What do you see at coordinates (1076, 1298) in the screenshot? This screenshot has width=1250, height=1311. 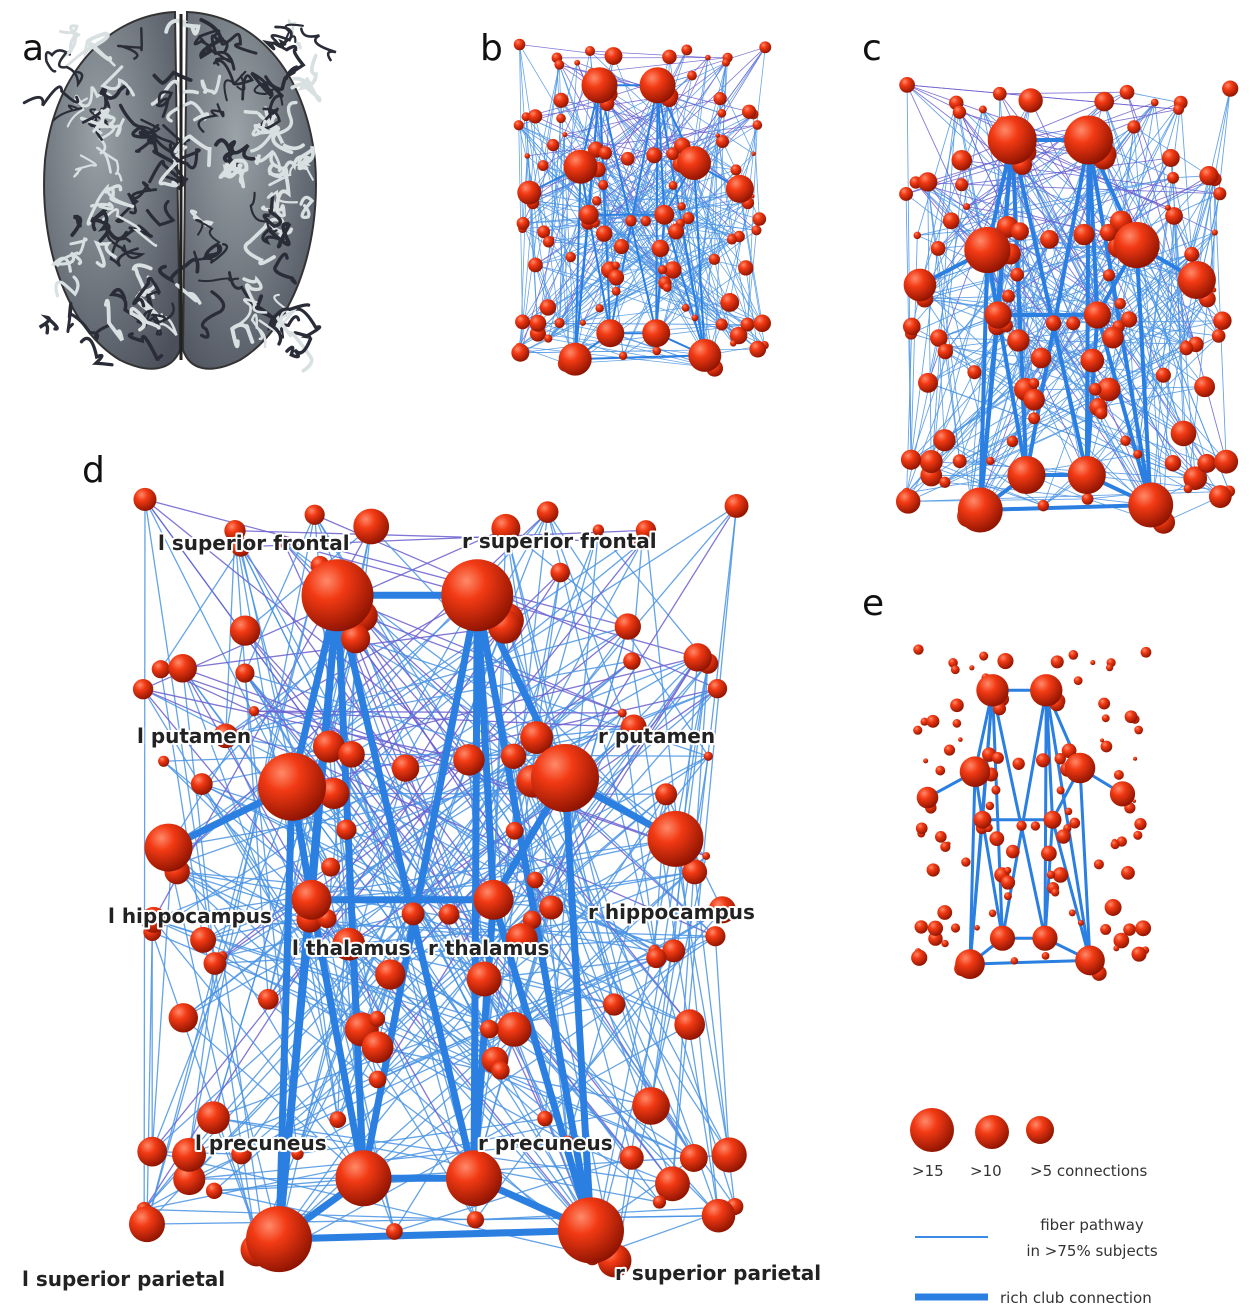 I see `legend-text: rich club connection` at bounding box center [1076, 1298].